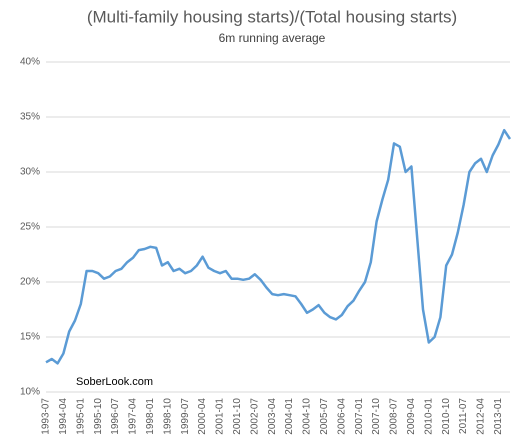 This screenshot has height=443, width=513. What do you see at coordinates (220, 416) in the screenshot?
I see `x-tick-label: 2001-01` at bounding box center [220, 416].